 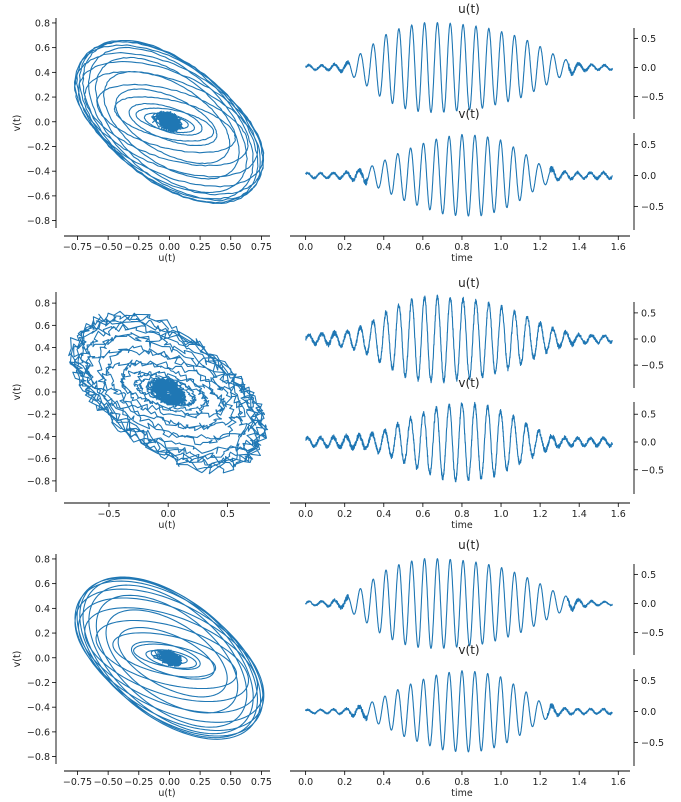 What do you see at coordinates (422, 247) in the screenshot?
I see `x-tick-label: 0.6` at bounding box center [422, 247].